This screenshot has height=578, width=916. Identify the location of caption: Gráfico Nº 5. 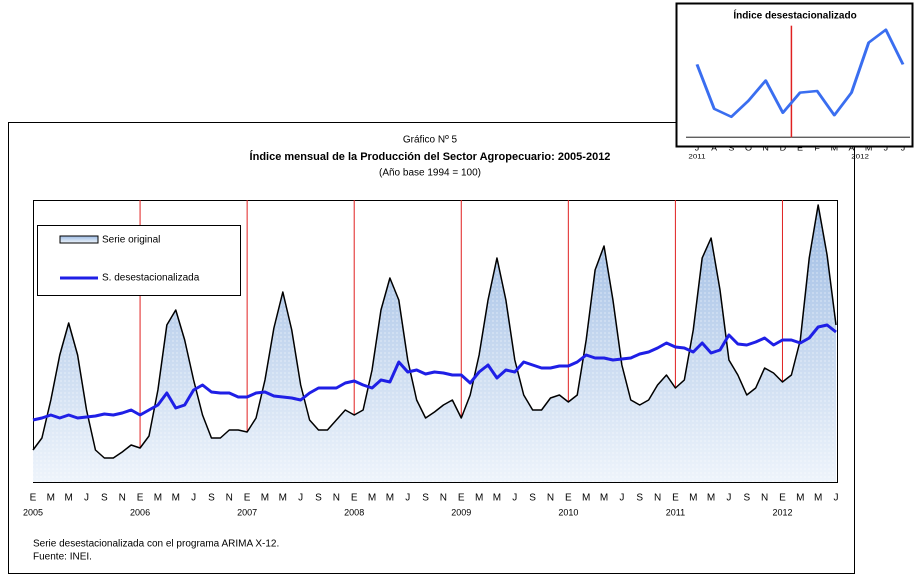
(430, 140).